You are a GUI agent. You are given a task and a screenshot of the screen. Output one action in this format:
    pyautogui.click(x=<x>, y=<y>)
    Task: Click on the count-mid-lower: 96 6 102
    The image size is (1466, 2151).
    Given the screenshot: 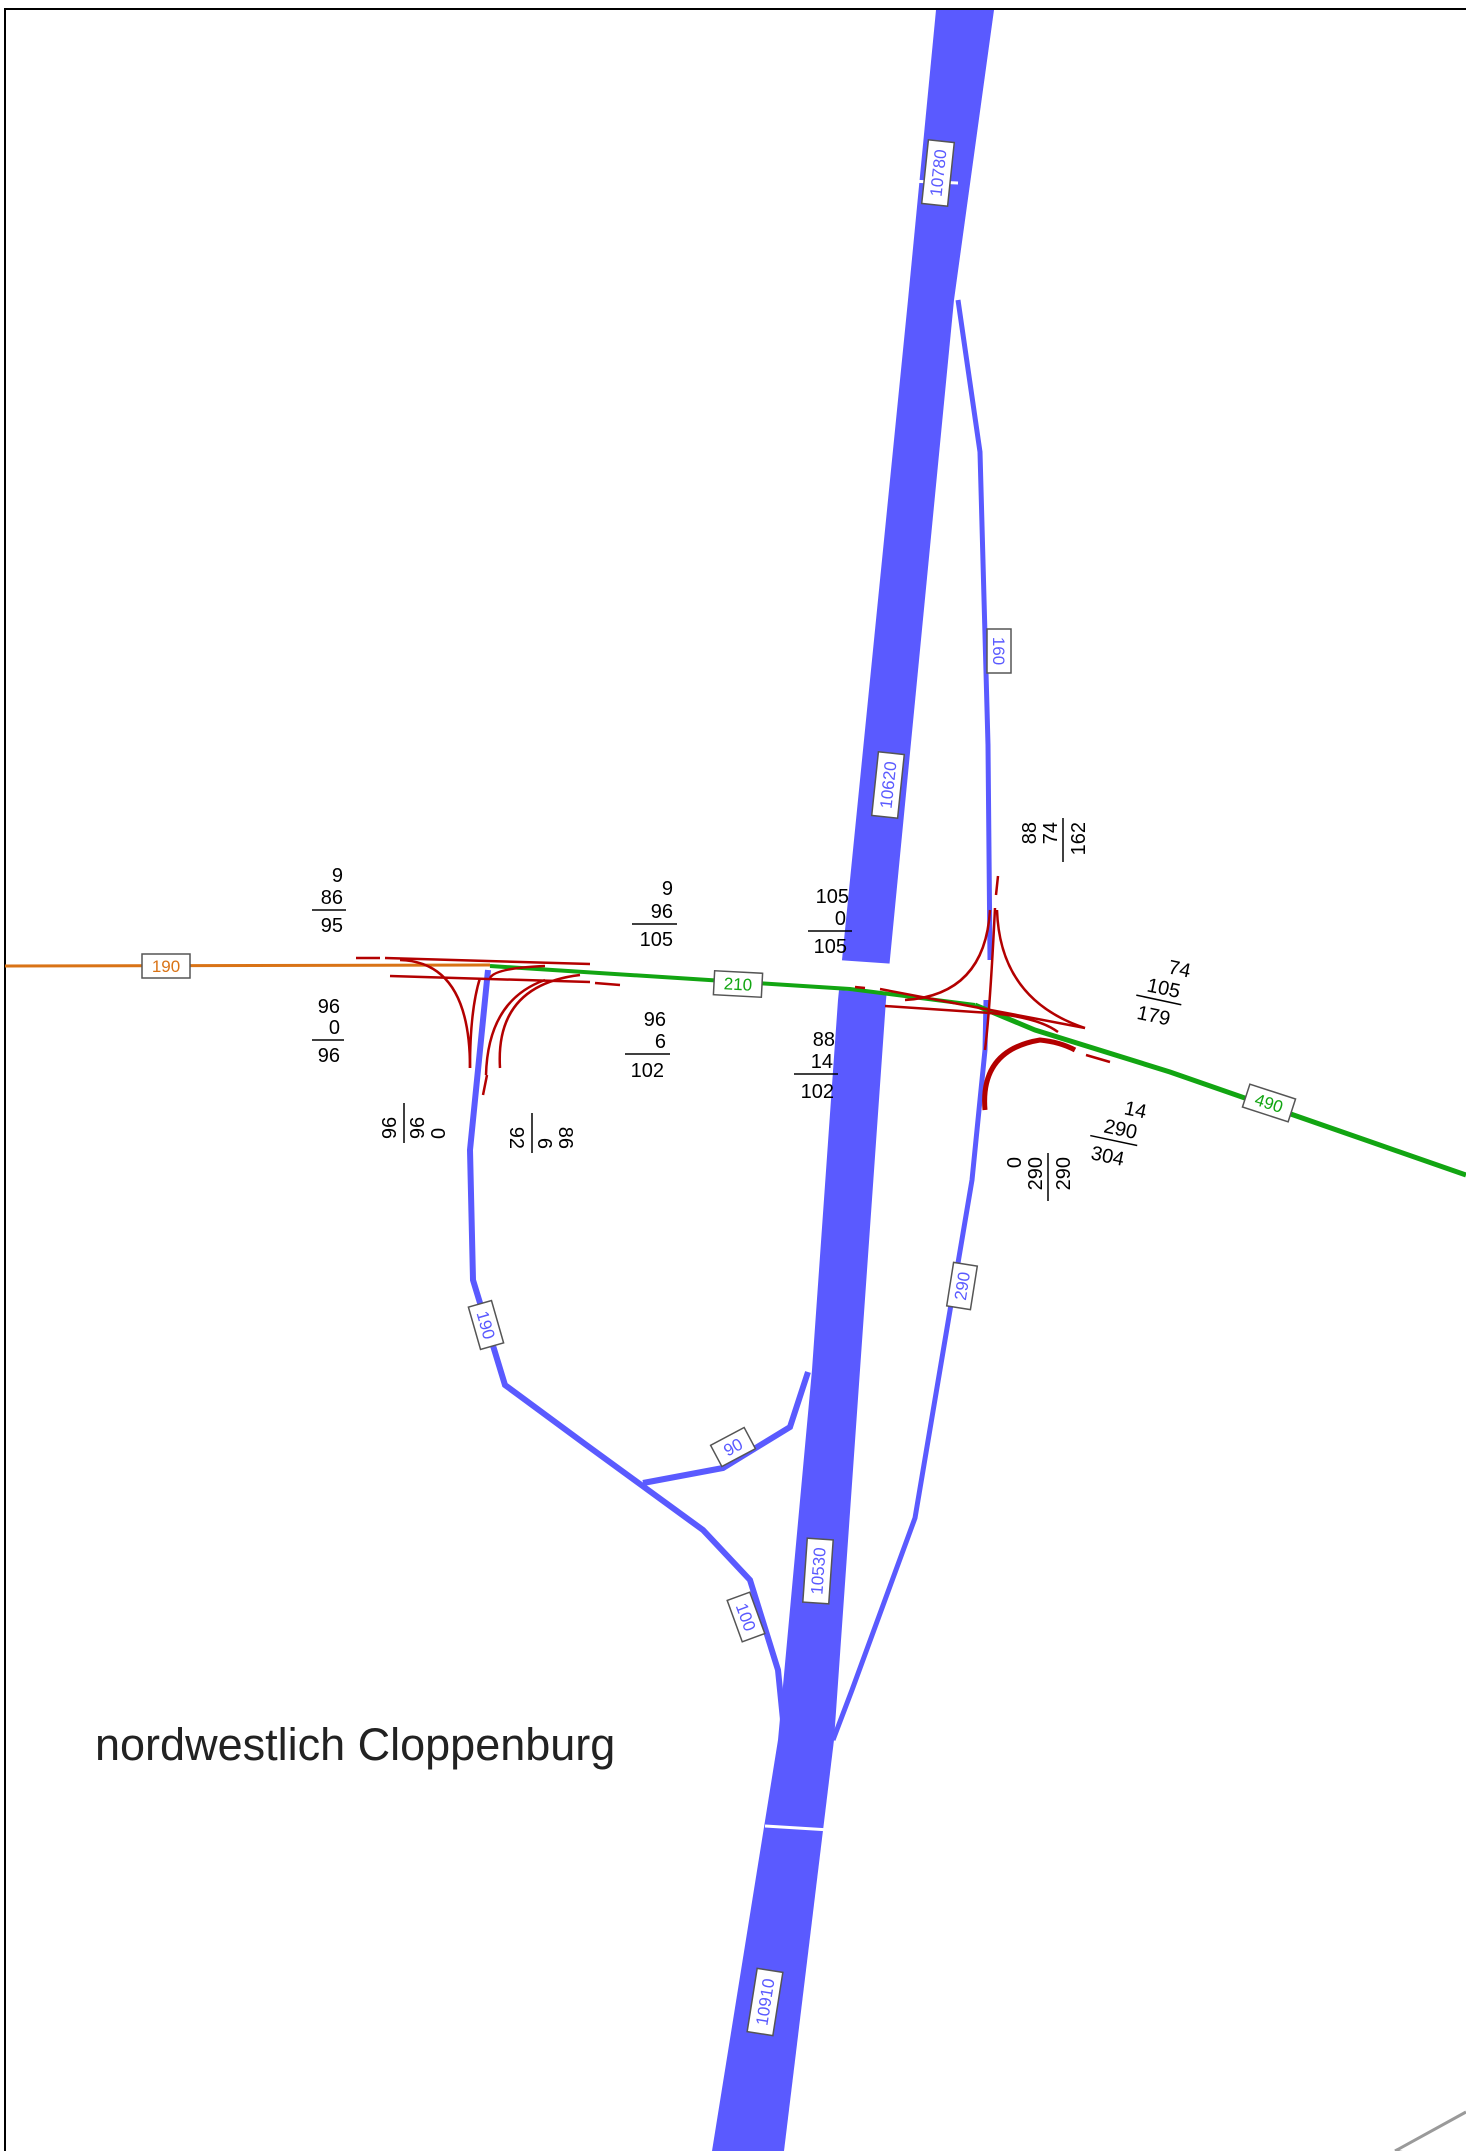 What is the action you would take?
    pyautogui.click(x=647, y=1045)
    